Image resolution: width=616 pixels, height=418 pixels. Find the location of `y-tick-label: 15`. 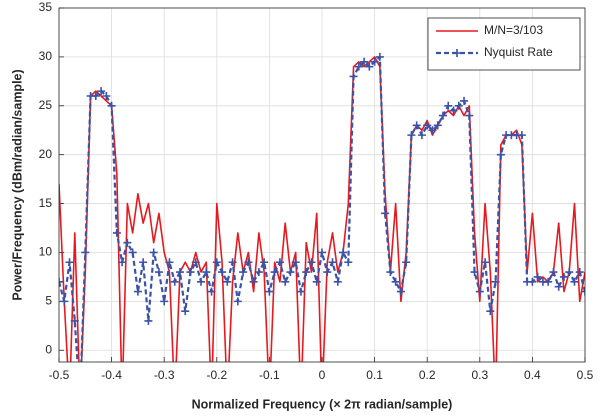

y-tick-label: 15 is located at coordinates (46, 203).